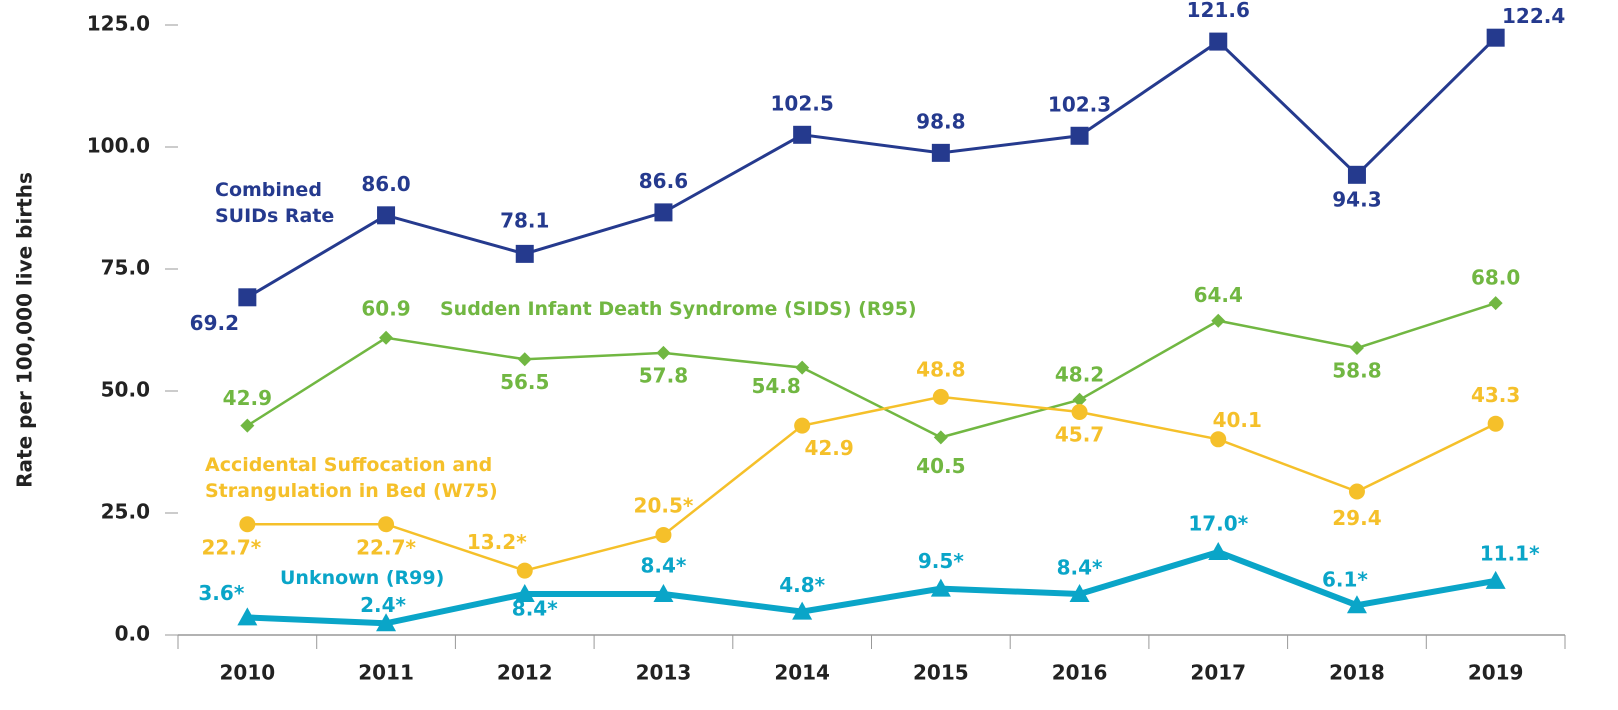 Image resolution: width=1618 pixels, height=710 pixels. Describe the element at coordinates (1218, 295) in the screenshot. I see `data-label: 64.4` at that location.